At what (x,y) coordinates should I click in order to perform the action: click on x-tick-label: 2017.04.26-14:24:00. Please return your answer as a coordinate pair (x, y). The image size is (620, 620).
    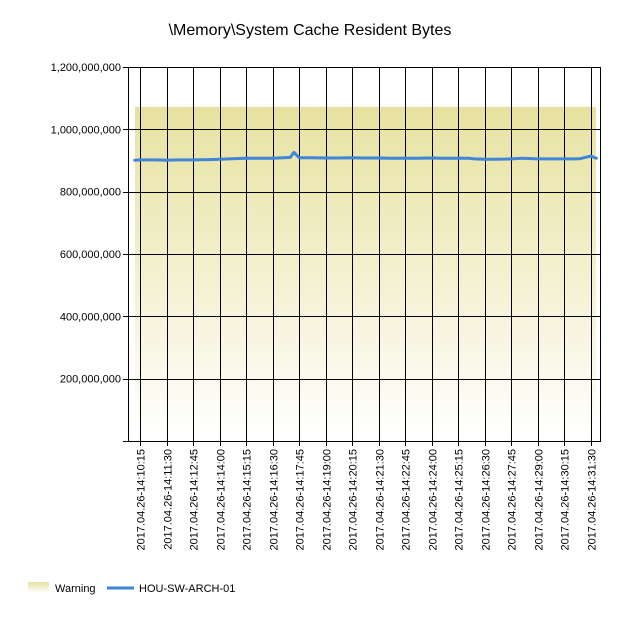
    Looking at the image, I should click on (434, 500).